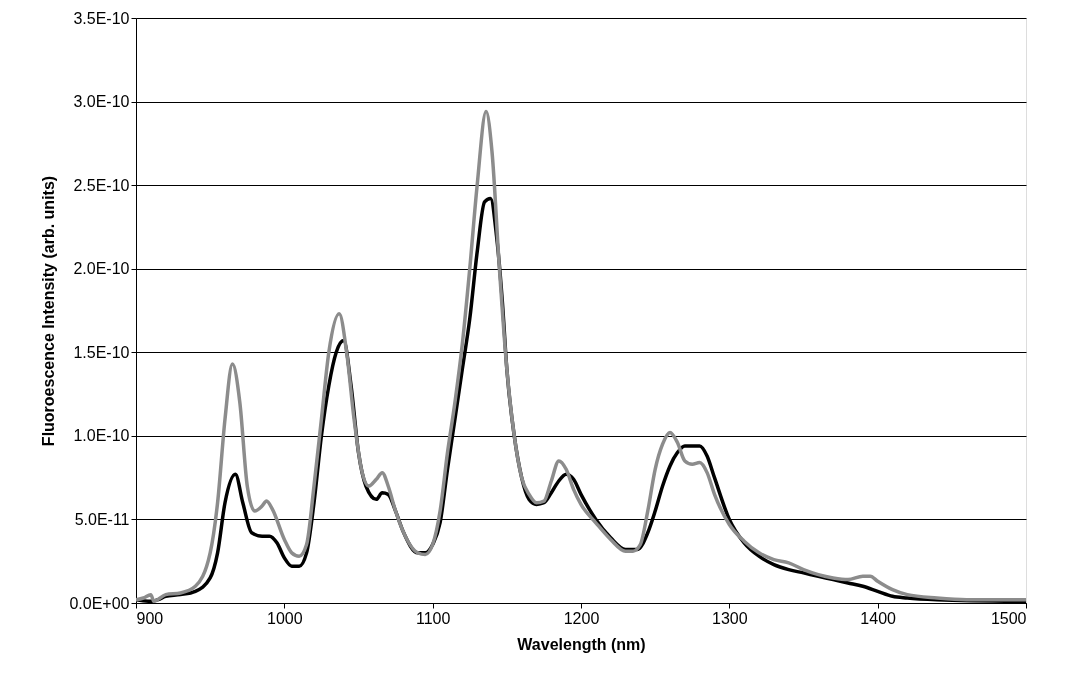 Image resolution: width=1089 pixels, height=694 pixels. Describe the element at coordinates (1008, 618) in the screenshot. I see `x-tick-label: 1500` at that location.